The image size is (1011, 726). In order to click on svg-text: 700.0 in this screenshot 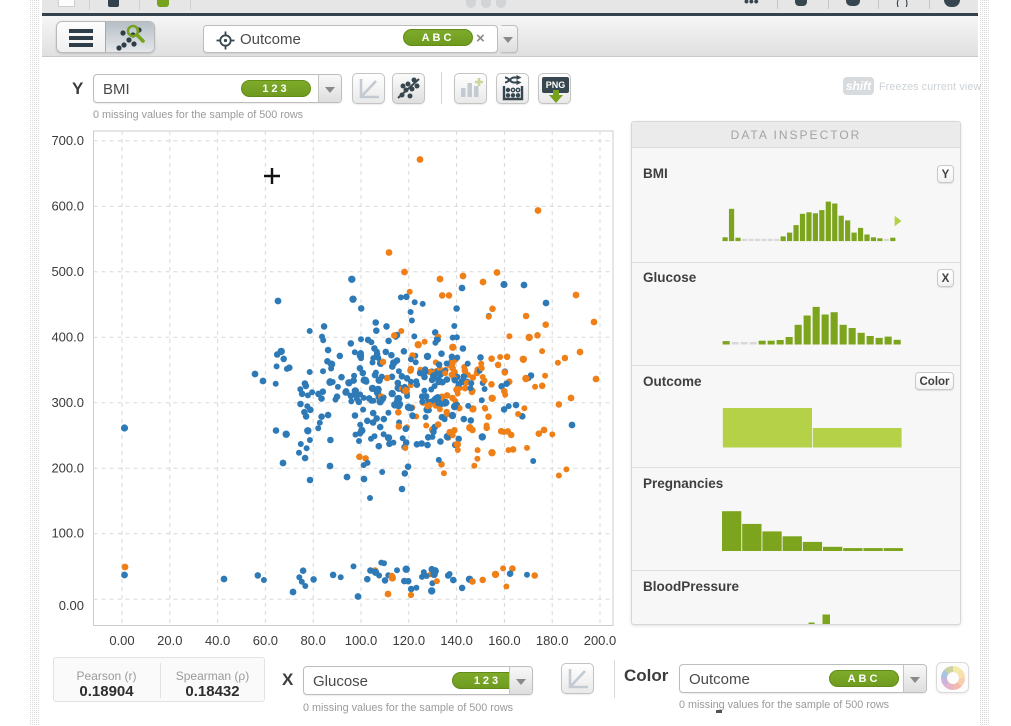, I will do `click(67, 140)`.